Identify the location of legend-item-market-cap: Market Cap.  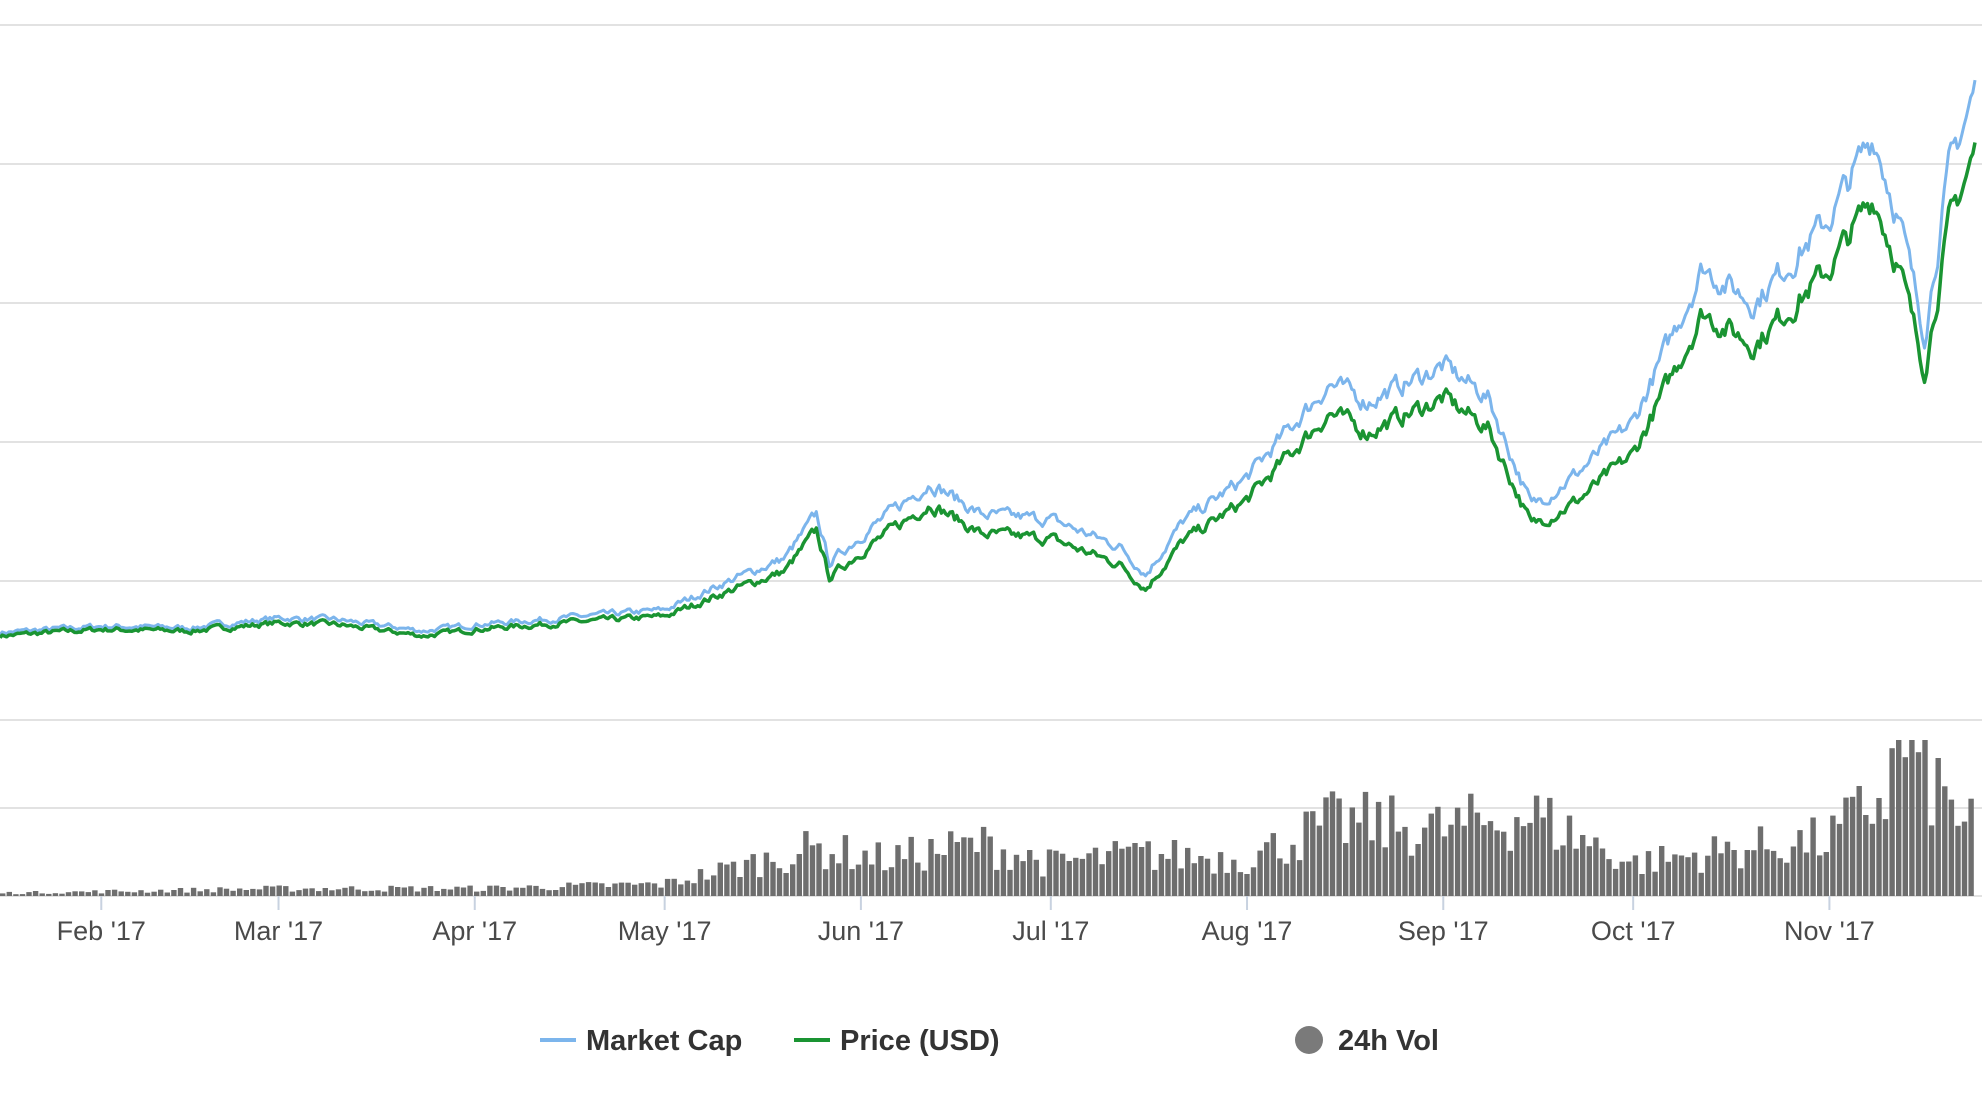
(641, 1041).